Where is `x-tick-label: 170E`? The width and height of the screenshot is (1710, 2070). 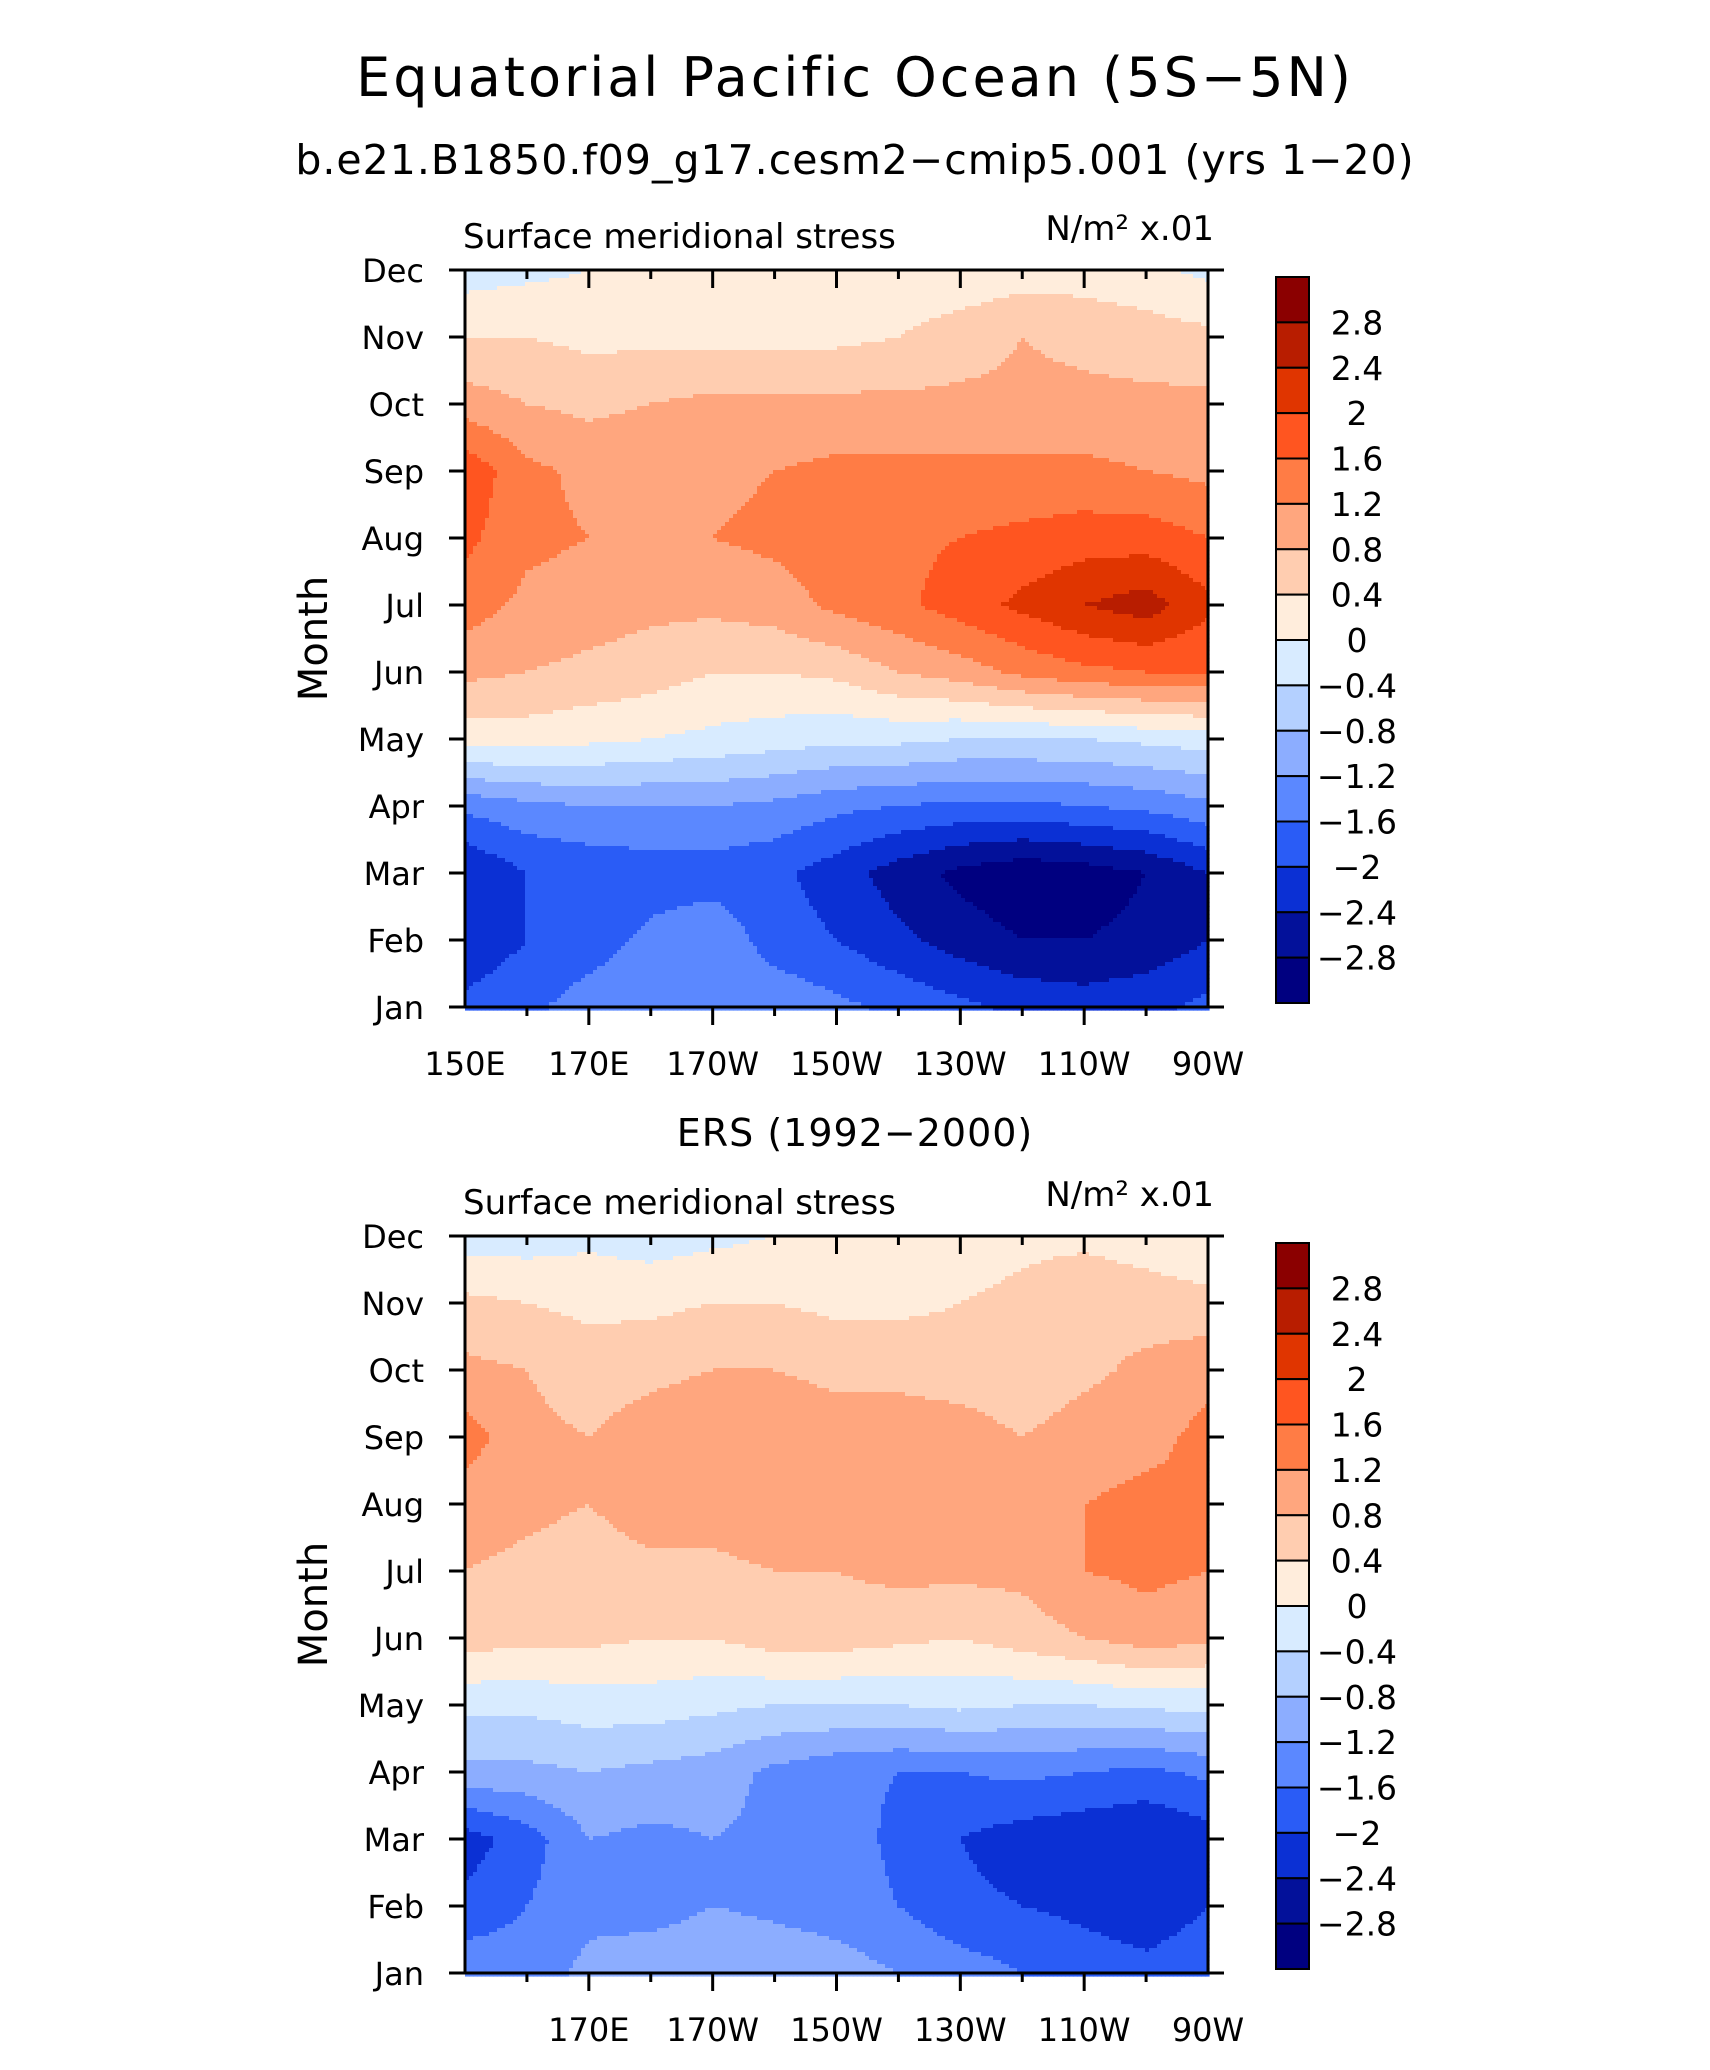
x-tick-label: 170E is located at coordinates (588, 2030).